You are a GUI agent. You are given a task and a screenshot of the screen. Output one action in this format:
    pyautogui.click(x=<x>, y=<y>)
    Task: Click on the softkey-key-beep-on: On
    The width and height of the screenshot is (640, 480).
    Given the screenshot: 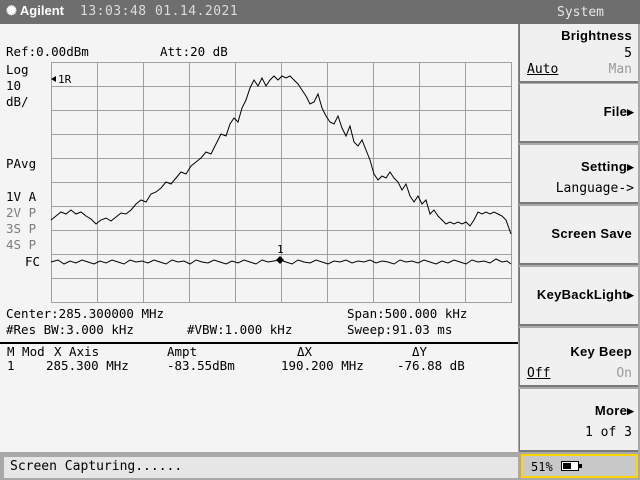 What is the action you would take?
    pyautogui.click(x=624, y=373)
    